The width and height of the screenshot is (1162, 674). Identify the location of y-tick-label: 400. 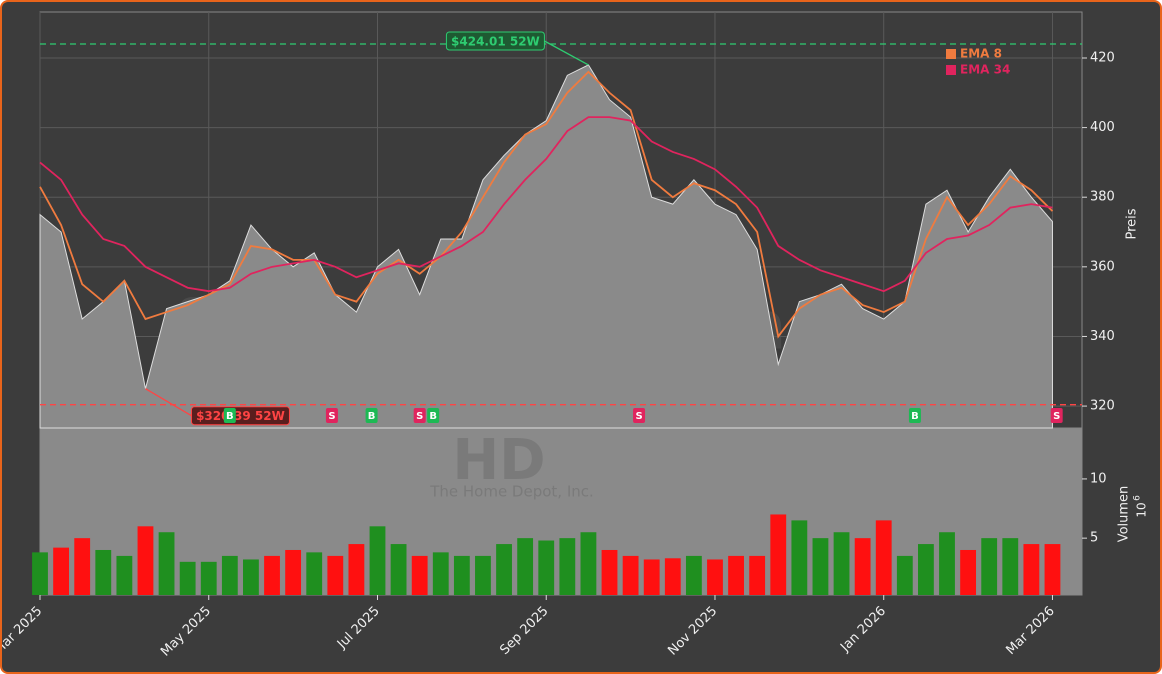
(1102, 127).